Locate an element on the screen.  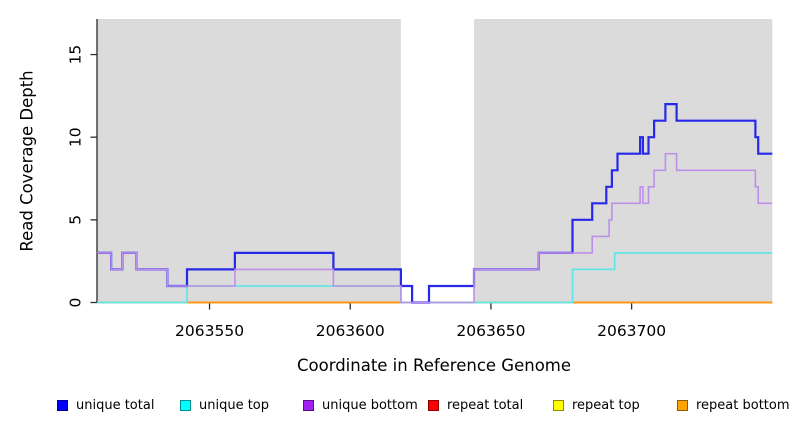
x-tick-label: 2063700 is located at coordinates (631, 331).